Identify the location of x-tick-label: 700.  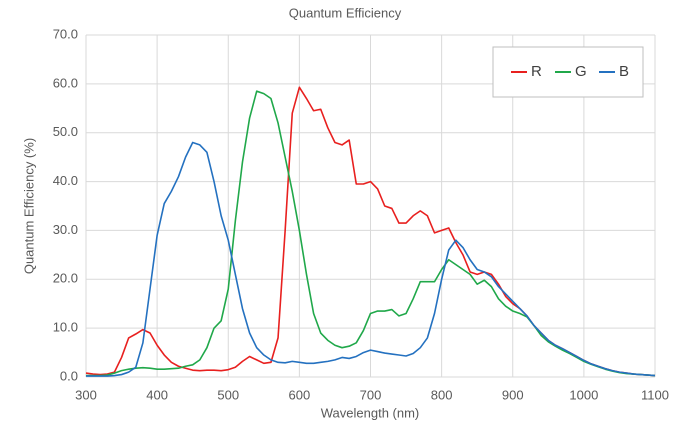
(371, 394).